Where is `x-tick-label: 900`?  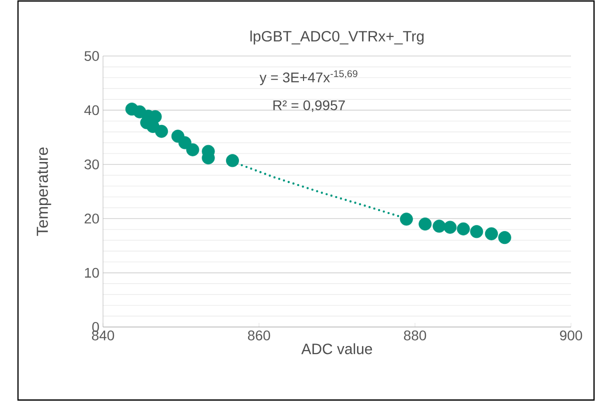
x-tick-label: 900 is located at coordinates (571, 335).